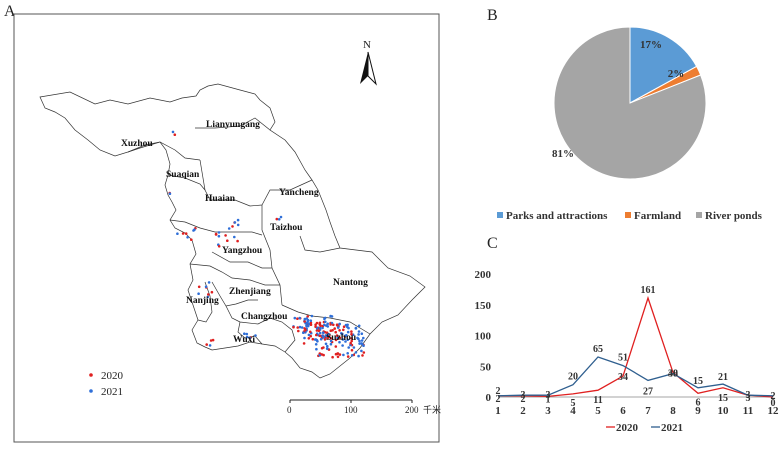 This screenshot has width=784, height=451. Describe the element at coordinates (563, 154) in the screenshot. I see `pie-value-label: 81%` at that location.